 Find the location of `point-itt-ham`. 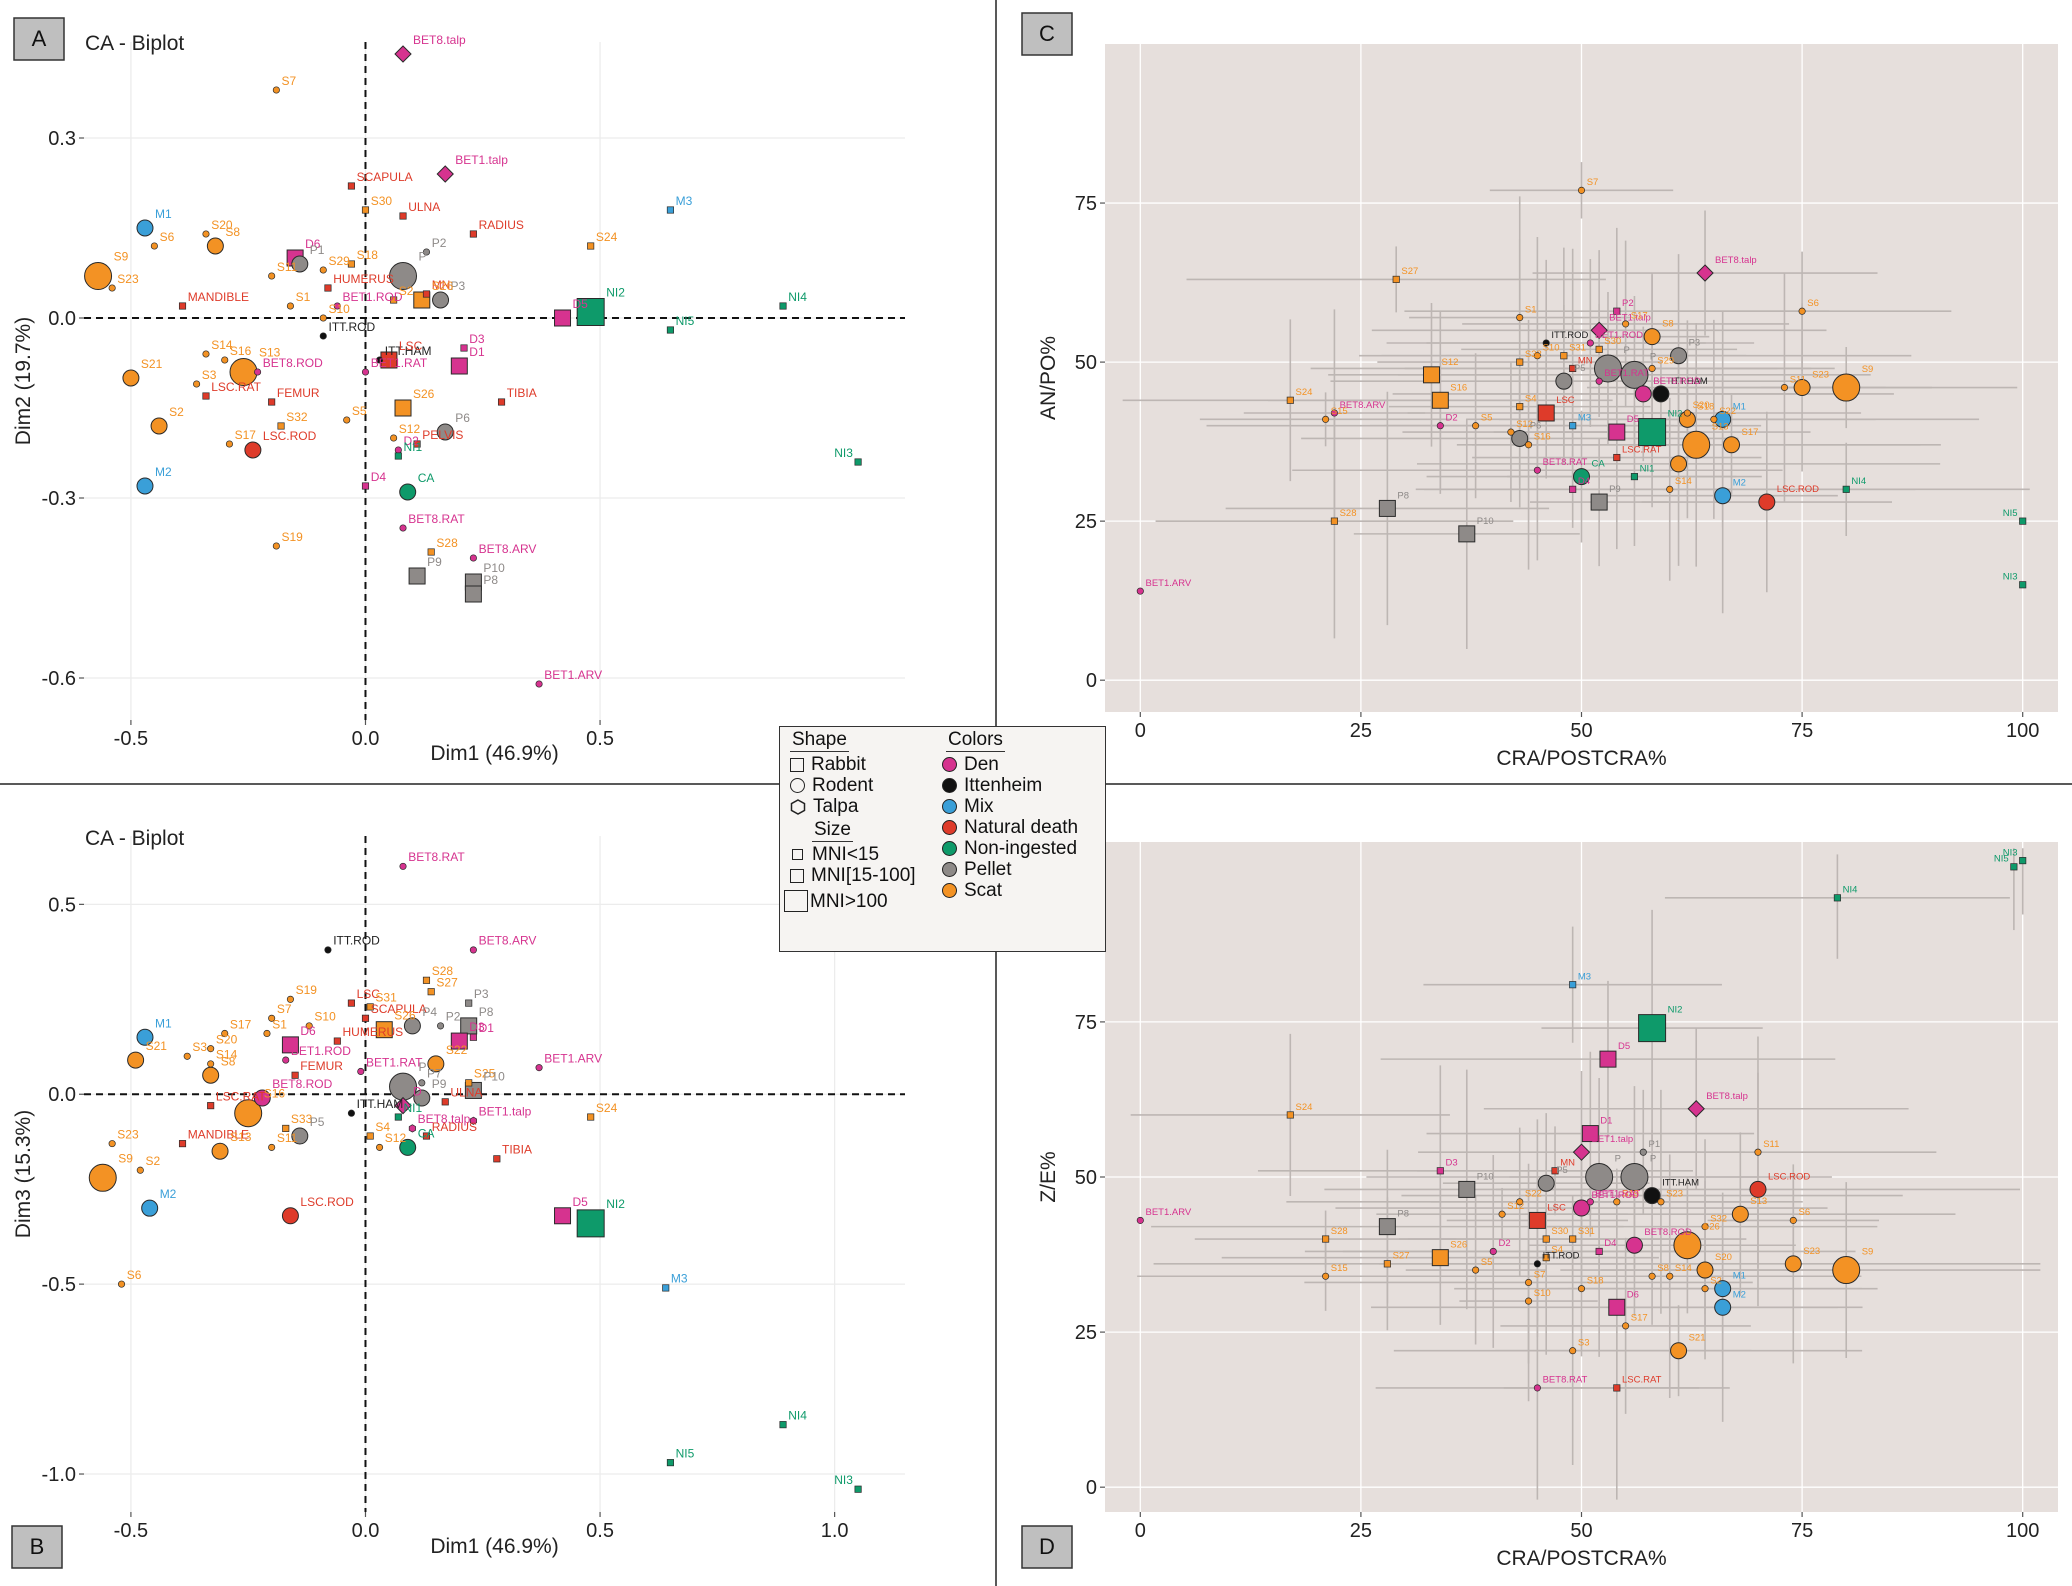

point-itt-ham is located at coordinates (1652, 1196).